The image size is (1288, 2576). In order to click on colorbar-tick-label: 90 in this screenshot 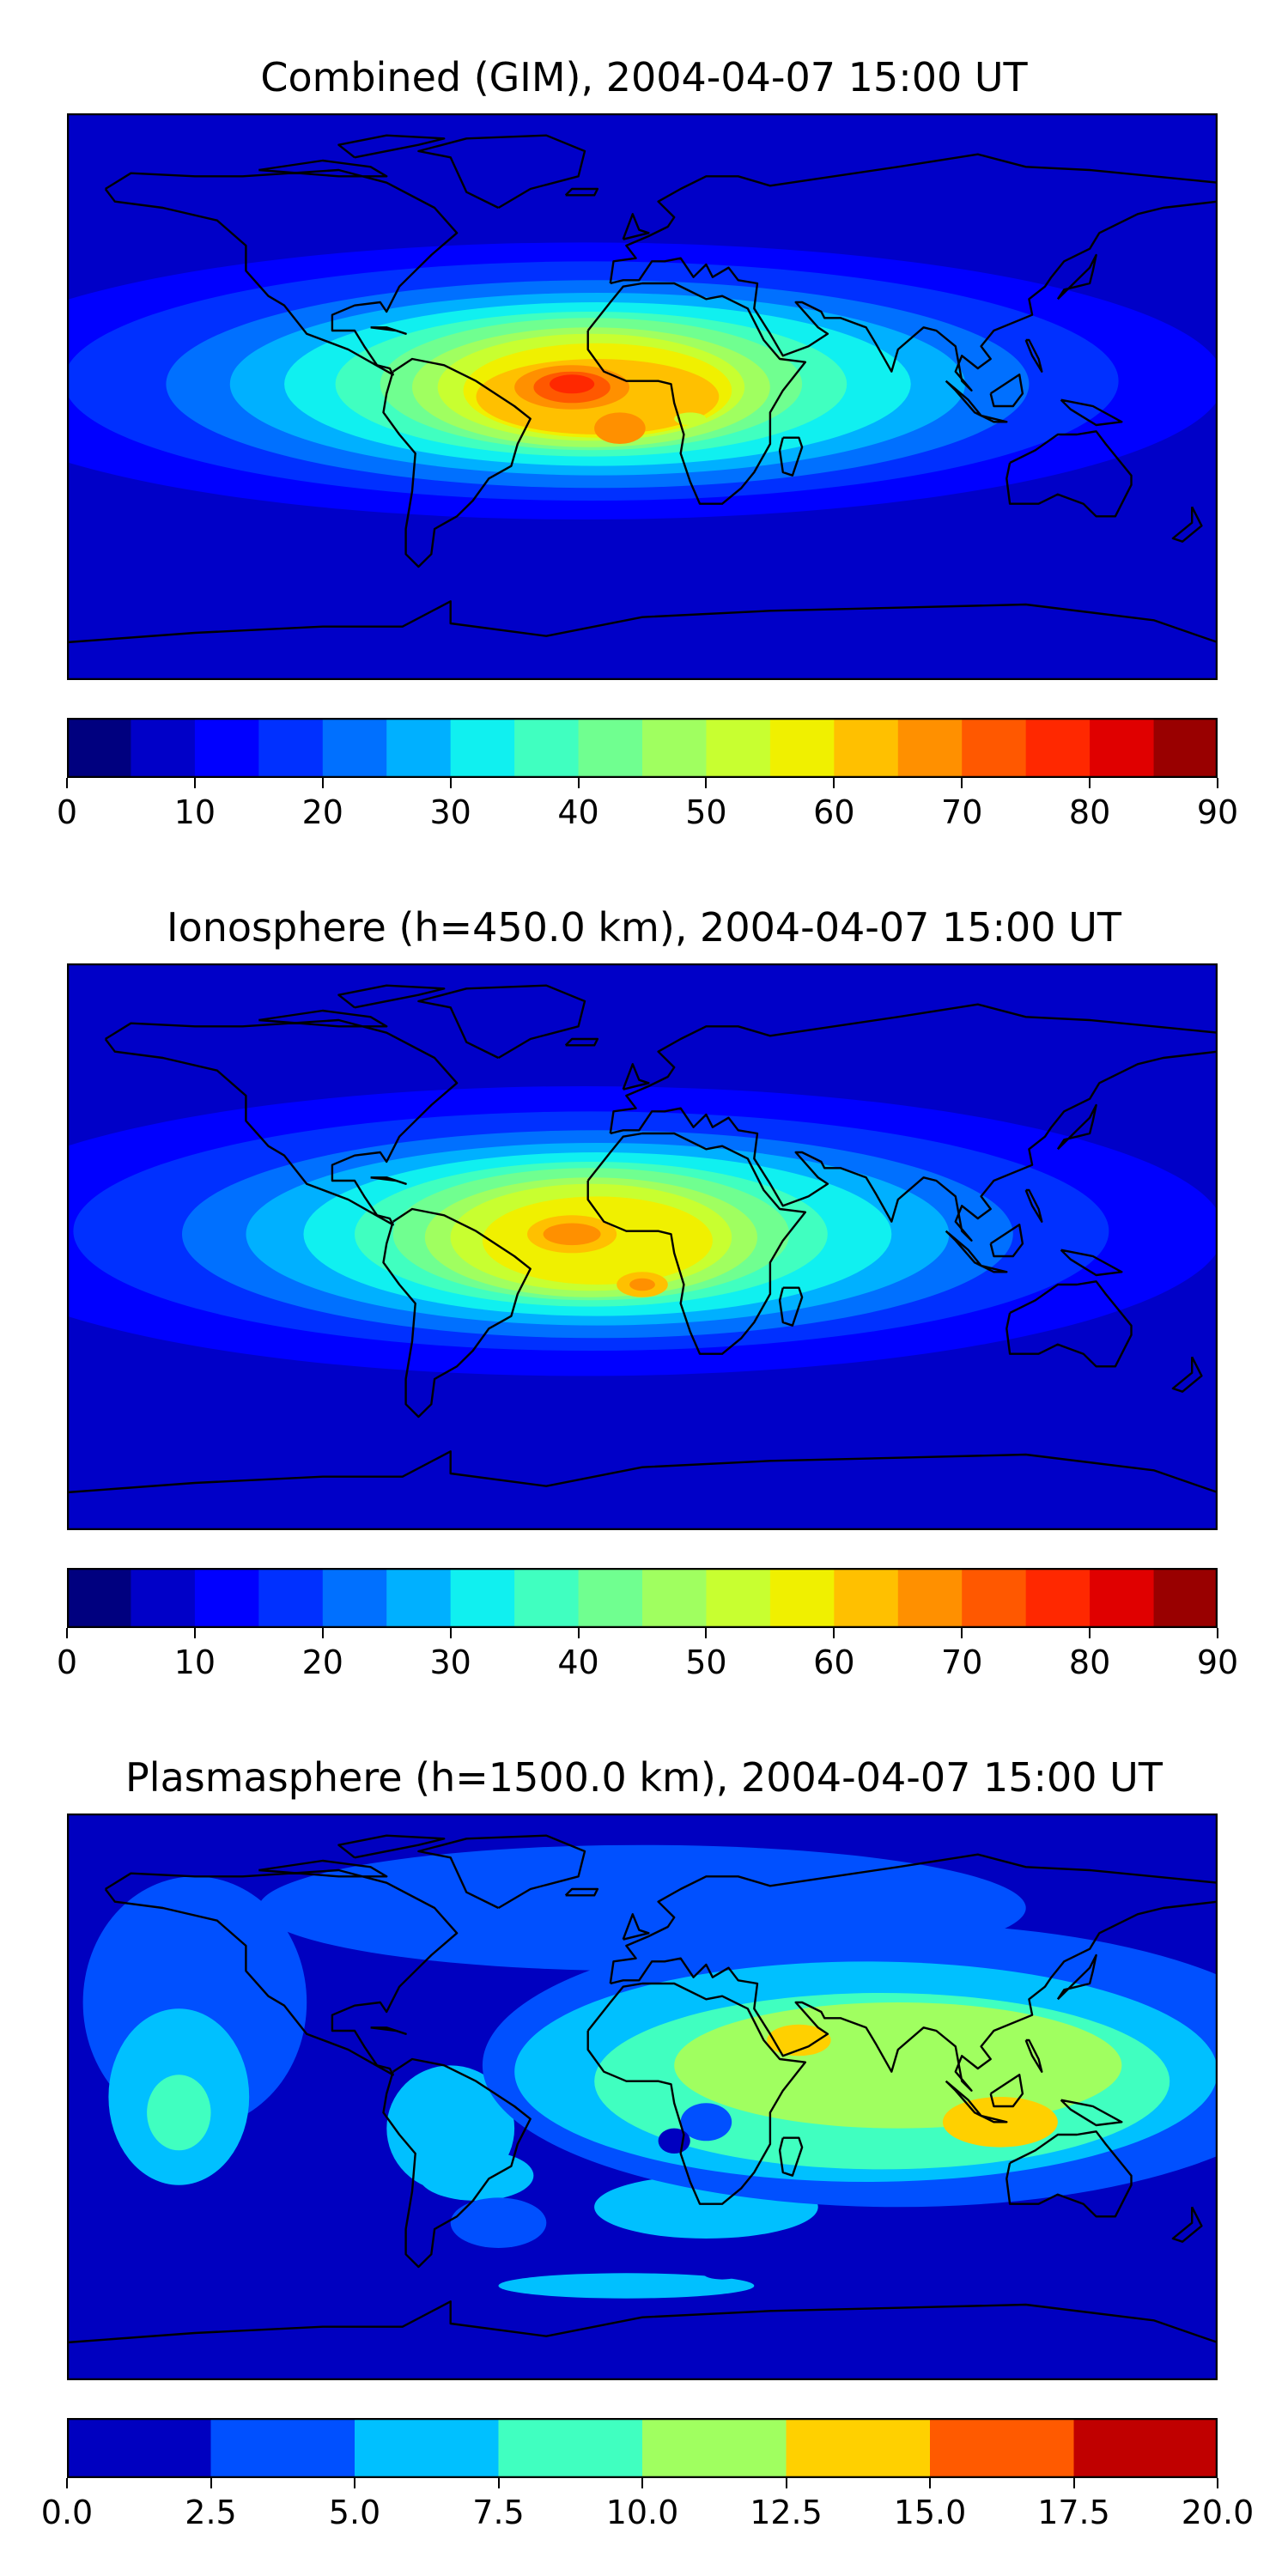, I will do `click(1217, 1662)`.